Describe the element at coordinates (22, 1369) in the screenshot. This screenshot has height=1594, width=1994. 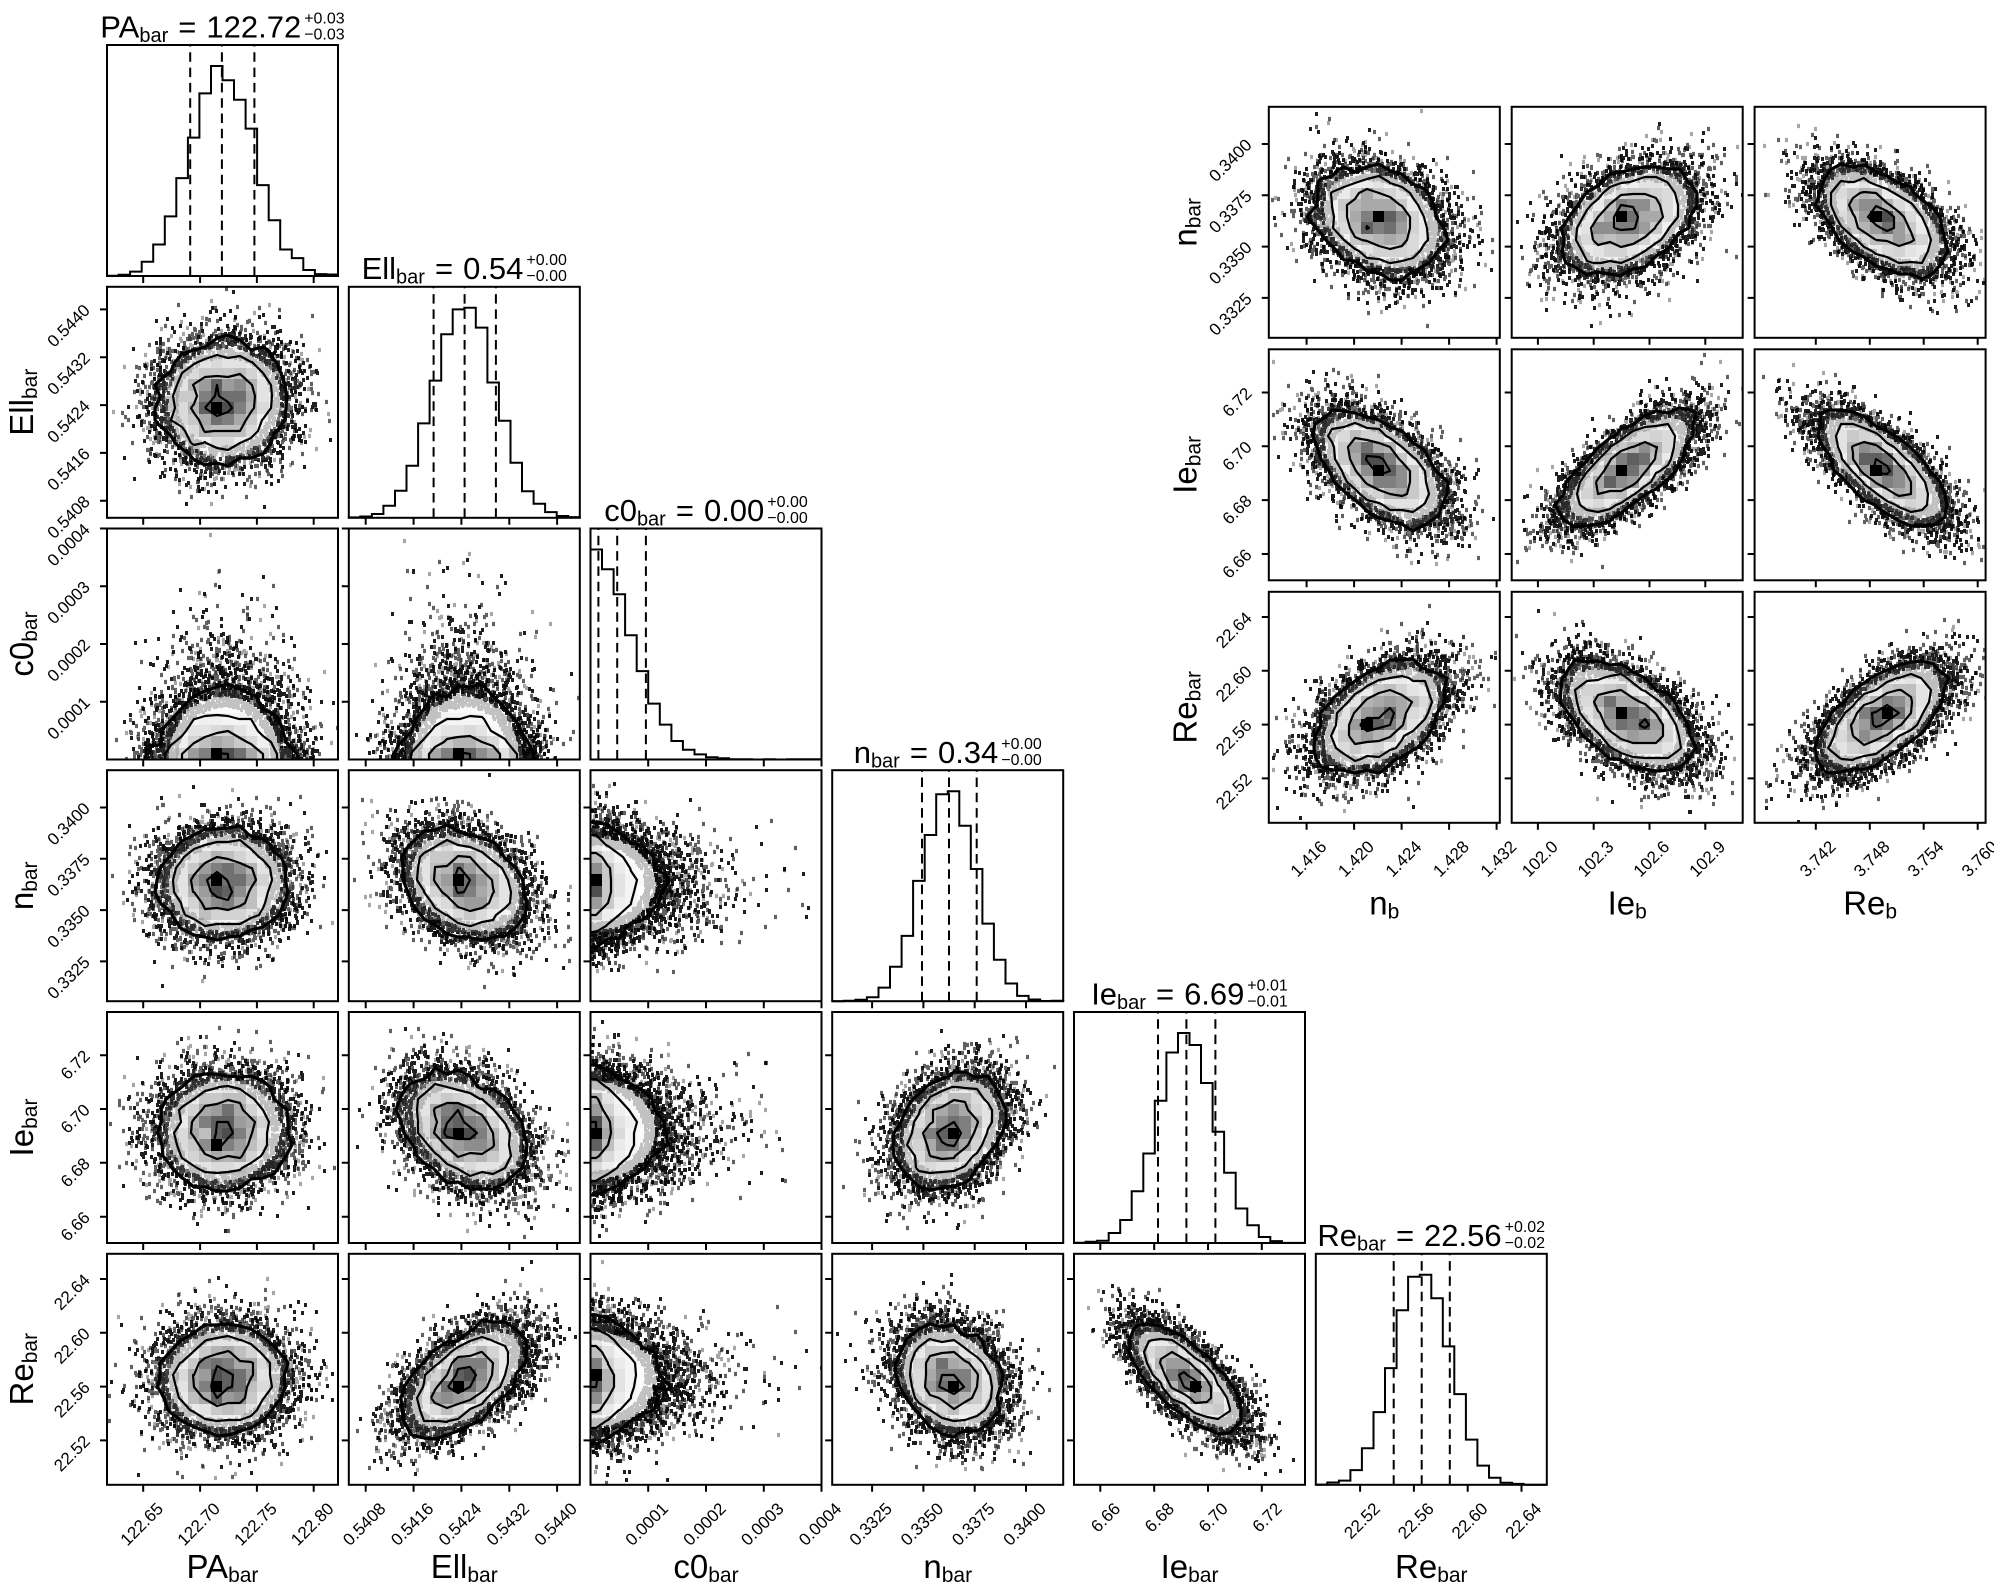
I see `svg-text: Rebar` at that location.